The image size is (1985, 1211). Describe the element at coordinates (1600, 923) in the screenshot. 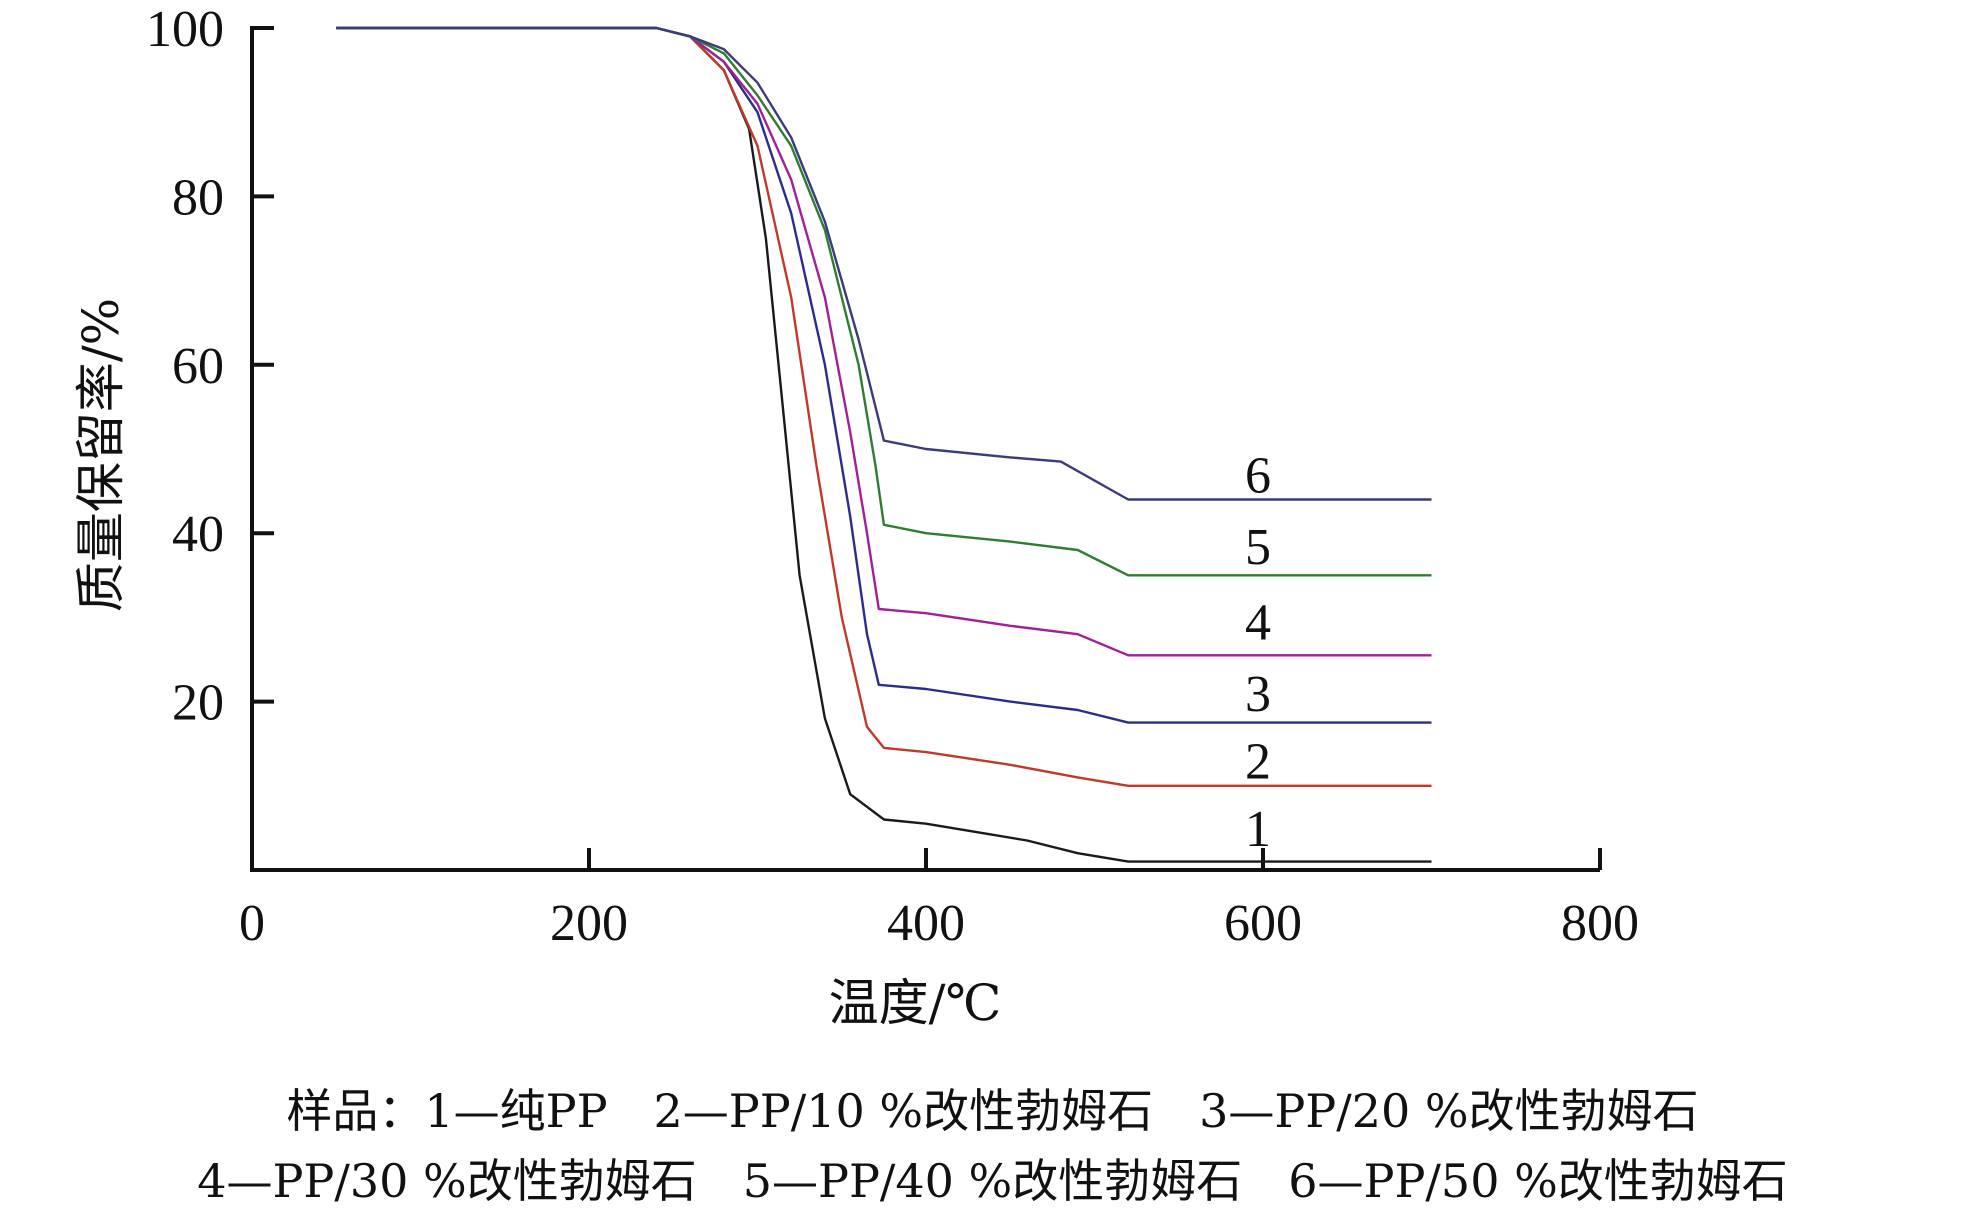

I see `x-tick-label: 800` at that location.